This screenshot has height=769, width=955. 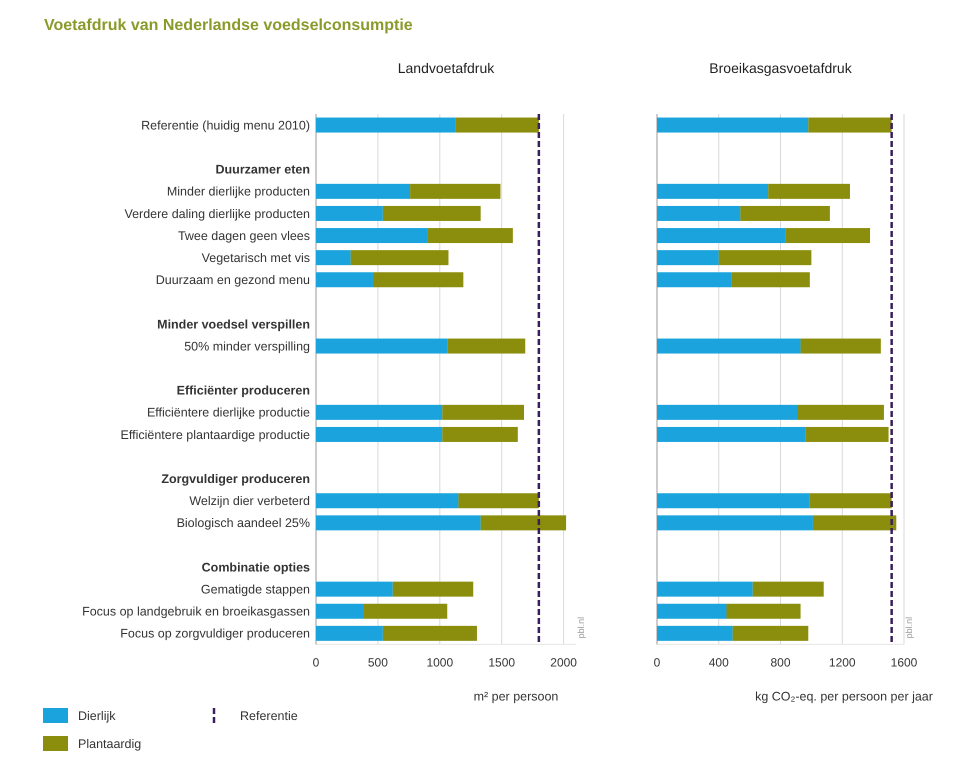 I want to click on y-tick-label: Efficiënter produceren, so click(x=243, y=391).